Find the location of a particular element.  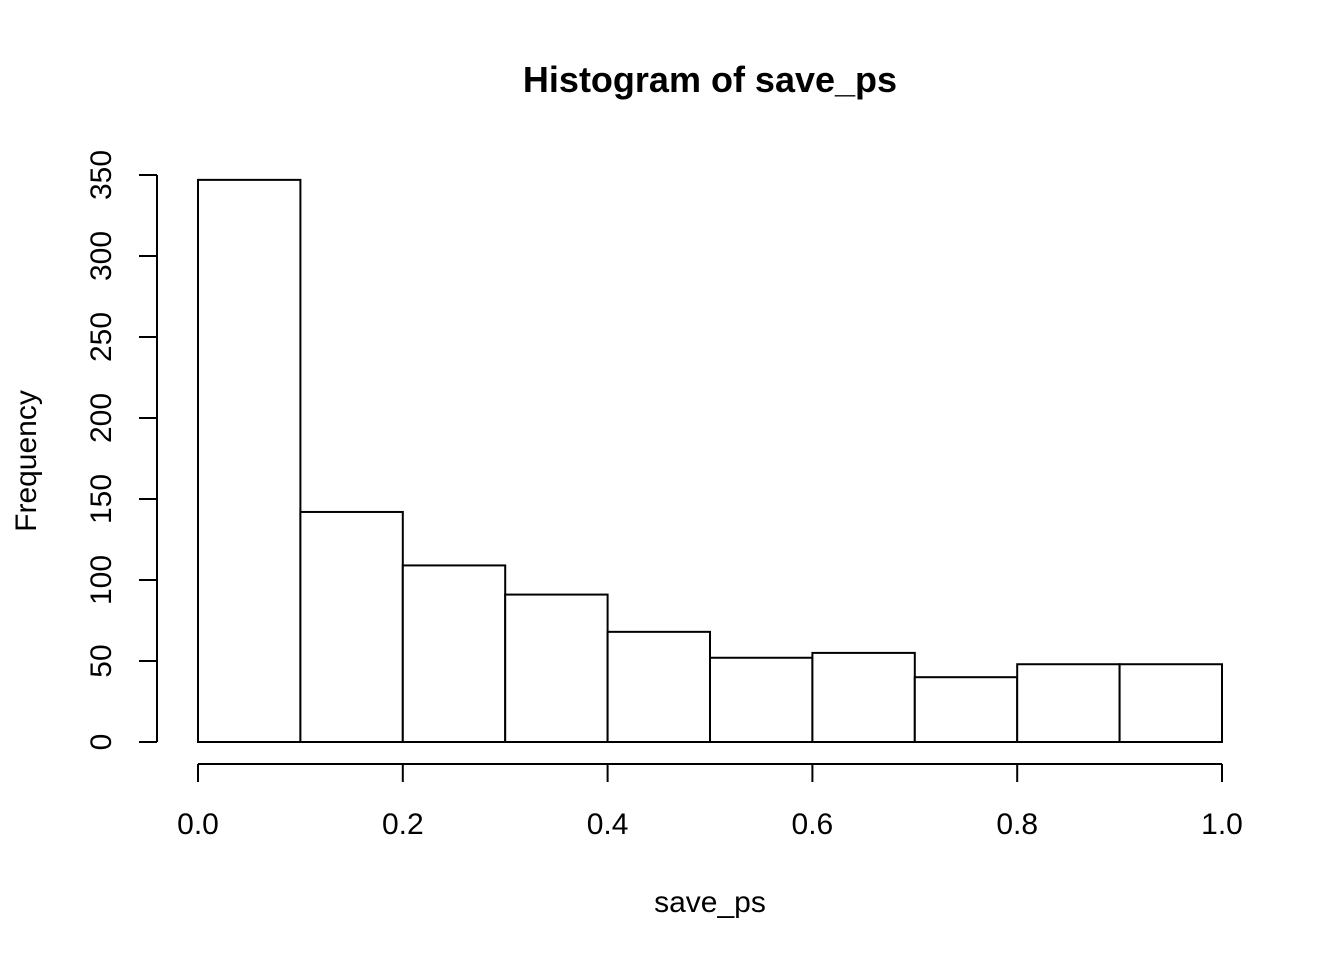

x-tick-label-4: 0.8 is located at coordinates (1017, 824).